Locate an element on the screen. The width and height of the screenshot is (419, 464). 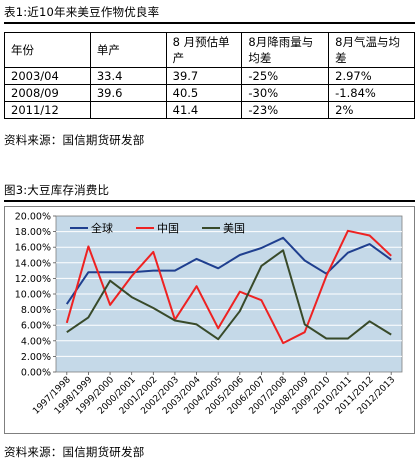
y-tick-label: 12.00% is located at coordinates (33, 279).